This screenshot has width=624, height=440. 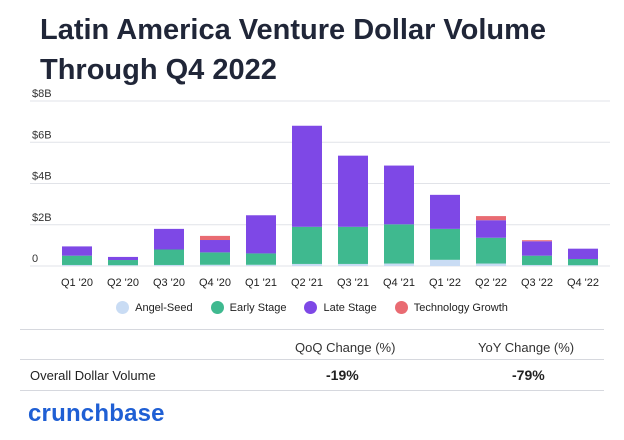 I want to click on crunchbase-logo: crunchbase, so click(x=96, y=413).